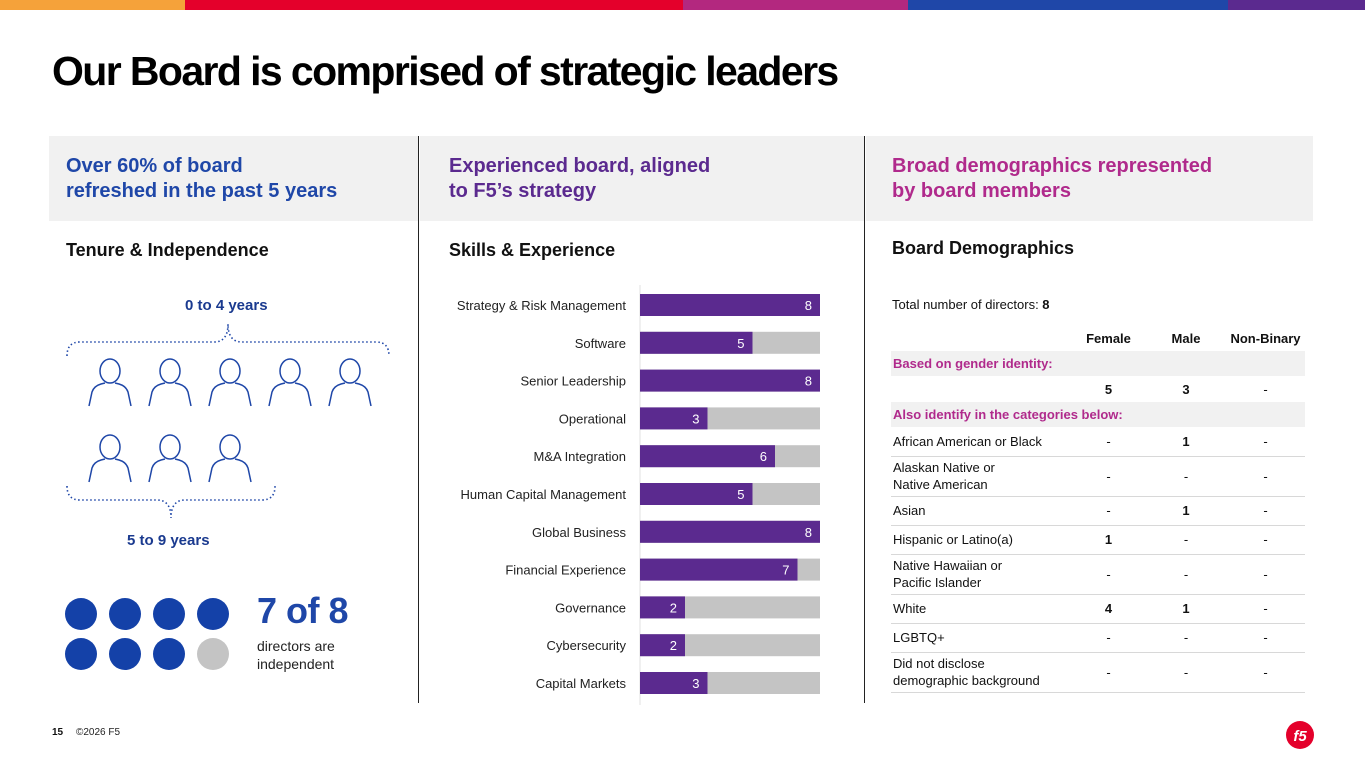 This screenshot has width=1365, height=768. Describe the element at coordinates (600, 343) in the screenshot. I see `category-label: Software` at that location.